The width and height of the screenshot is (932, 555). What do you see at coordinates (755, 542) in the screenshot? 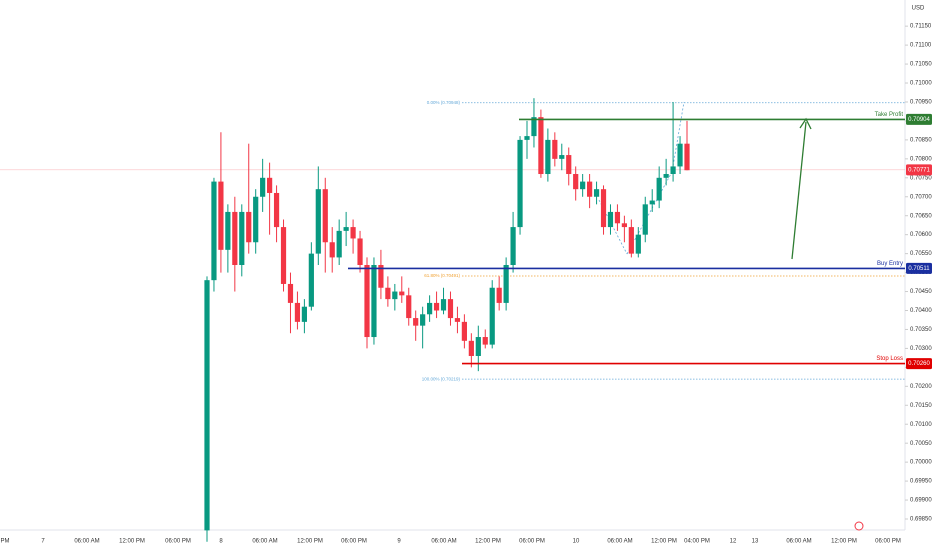
I see `x-tick-label: 13` at bounding box center [755, 542].